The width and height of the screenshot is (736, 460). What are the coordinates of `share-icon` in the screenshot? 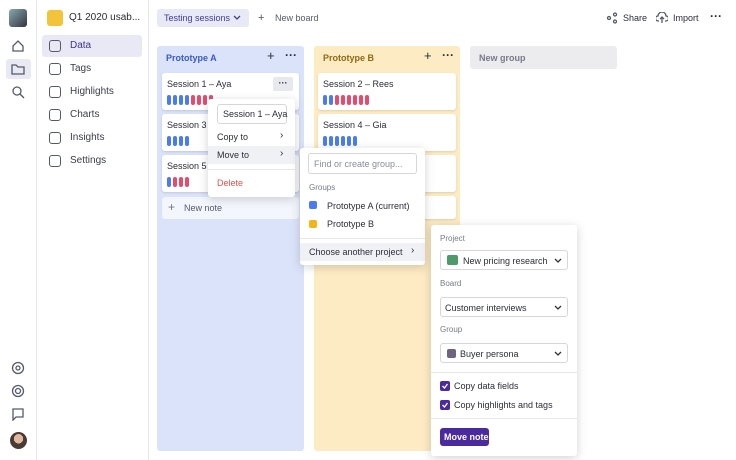 It's located at (612, 18).